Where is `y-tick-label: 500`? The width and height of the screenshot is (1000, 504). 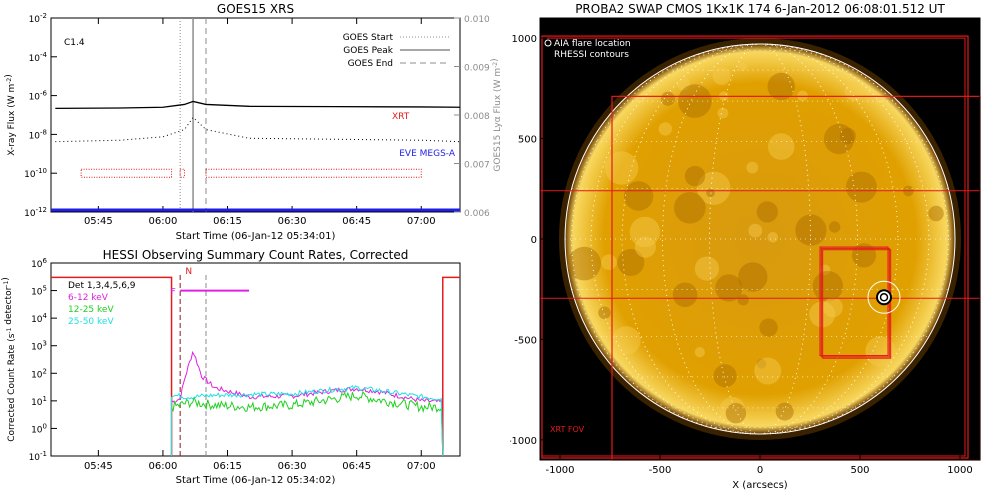
y-tick-label: 500 is located at coordinates (527, 140).